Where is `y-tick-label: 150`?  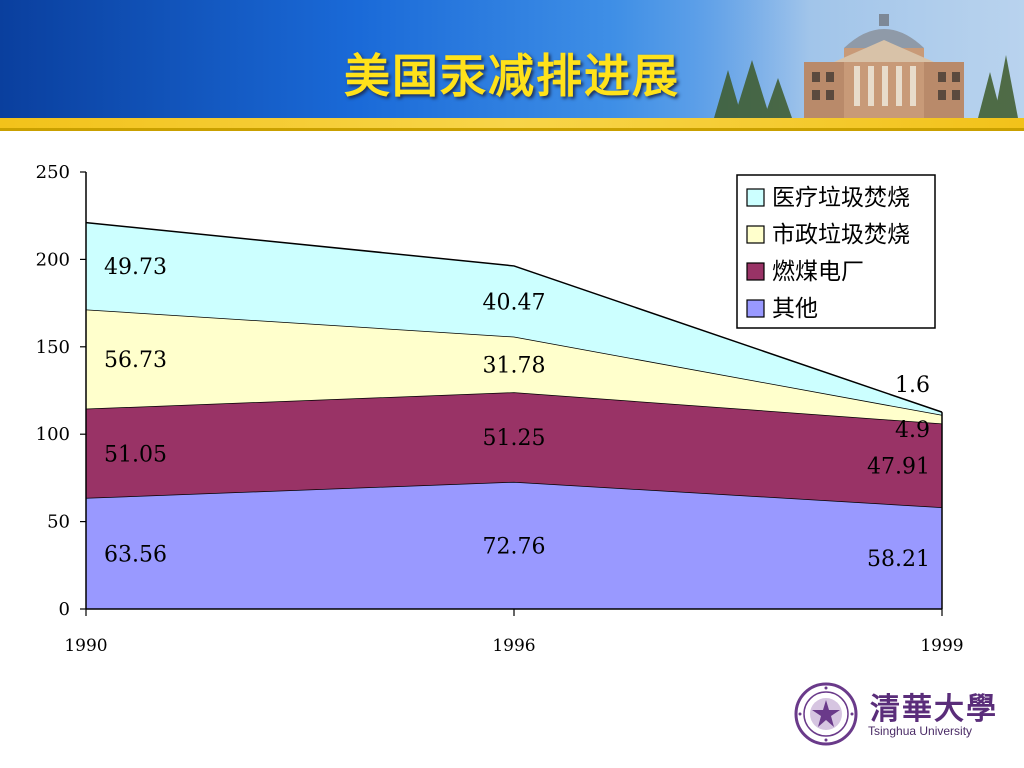
y-tick-label: 150 is located at coordinates (53, 347).